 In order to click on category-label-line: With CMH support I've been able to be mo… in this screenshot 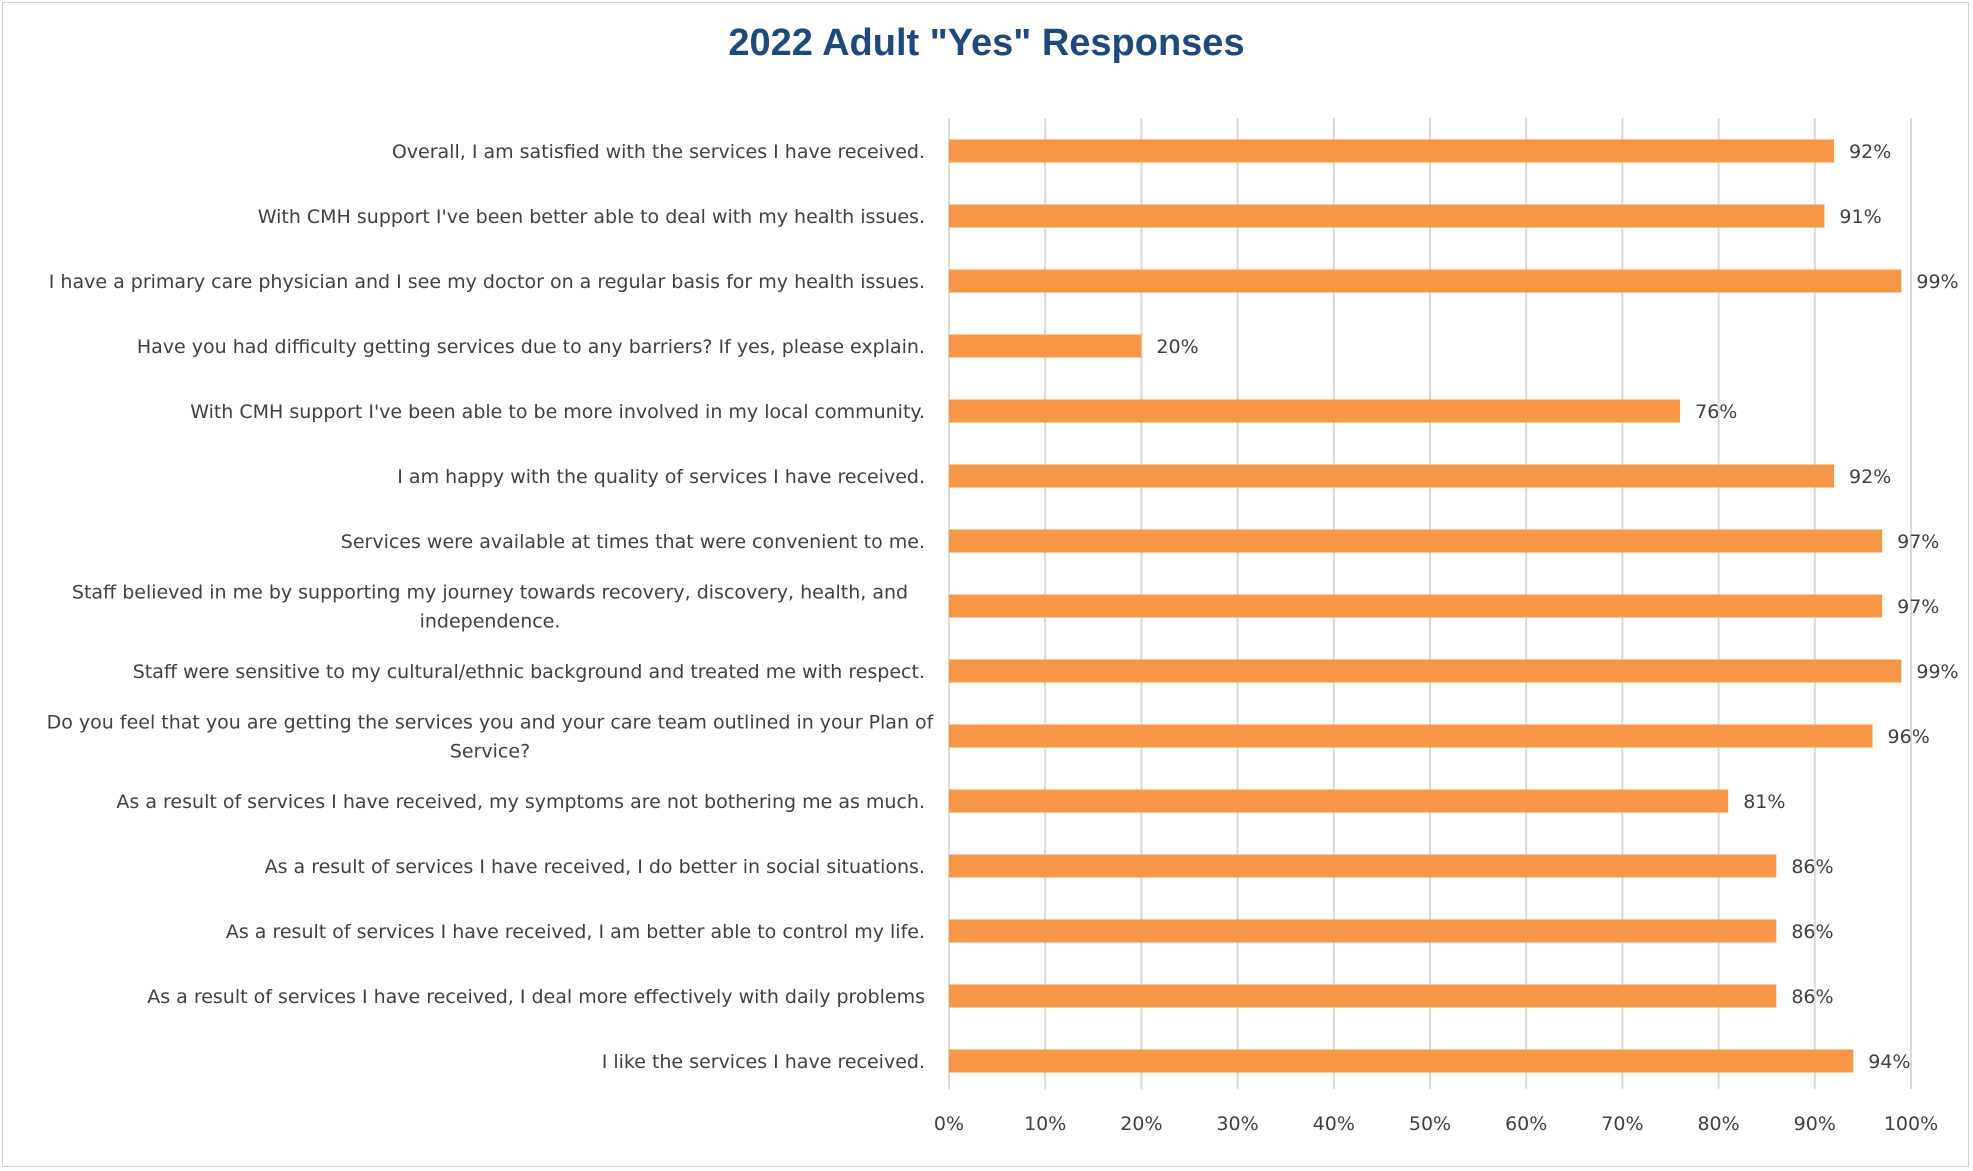, I will do `click(557, 412)`.